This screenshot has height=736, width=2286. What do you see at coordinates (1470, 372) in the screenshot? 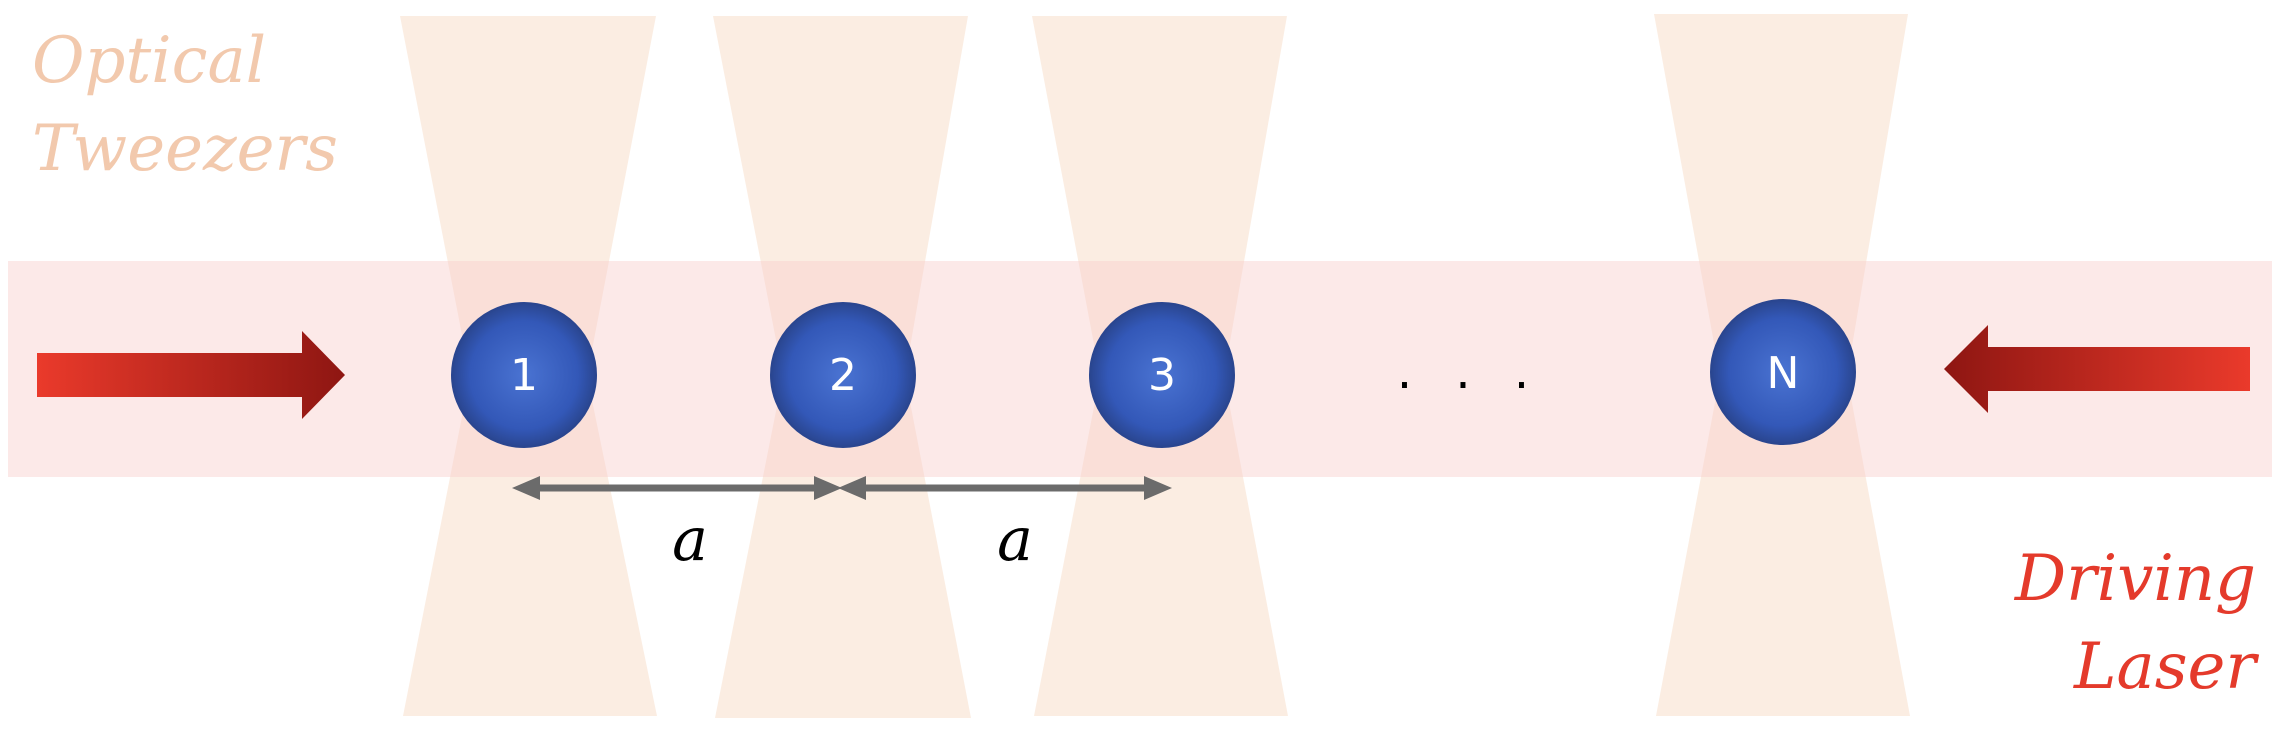
I see `ellipsis: . . .` at bounding box center [1470, 372].